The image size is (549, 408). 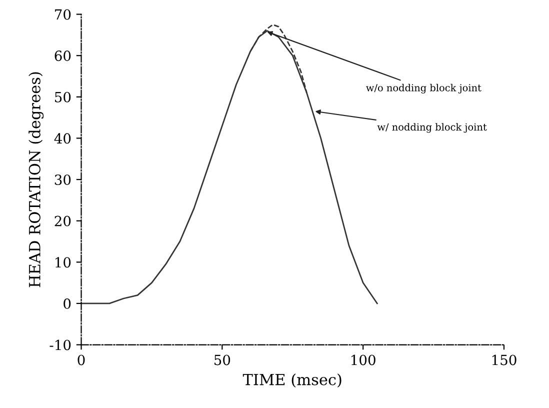 I want to click on y-tick-label: 50, so click(x=63, y=97).